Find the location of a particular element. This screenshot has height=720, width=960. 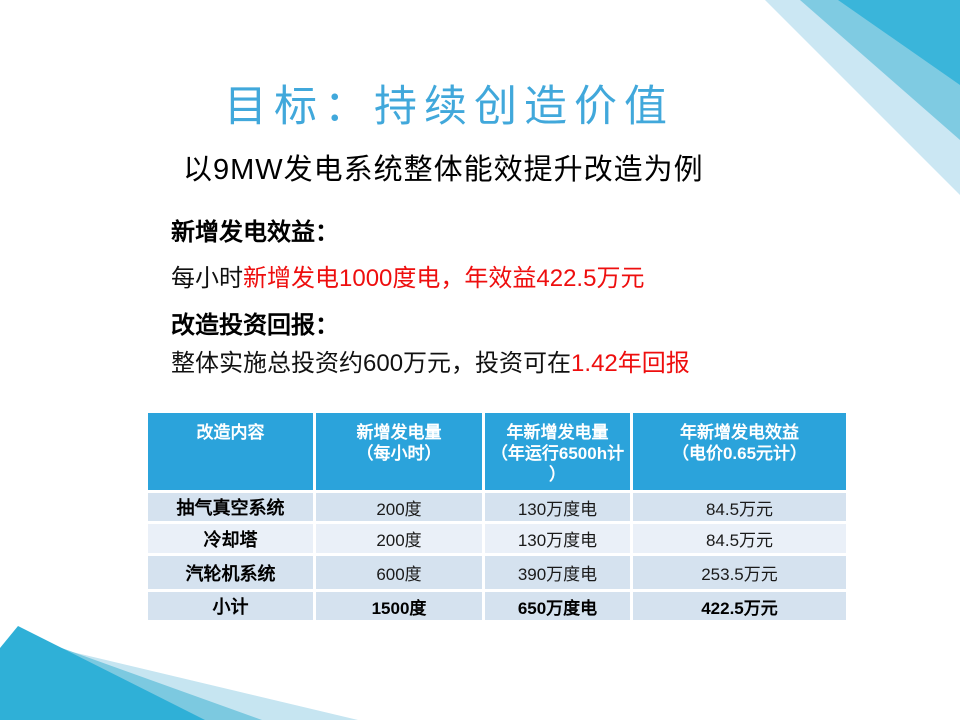

benefit-heading: 新增发电效益： is located at coordinates (255, 232).